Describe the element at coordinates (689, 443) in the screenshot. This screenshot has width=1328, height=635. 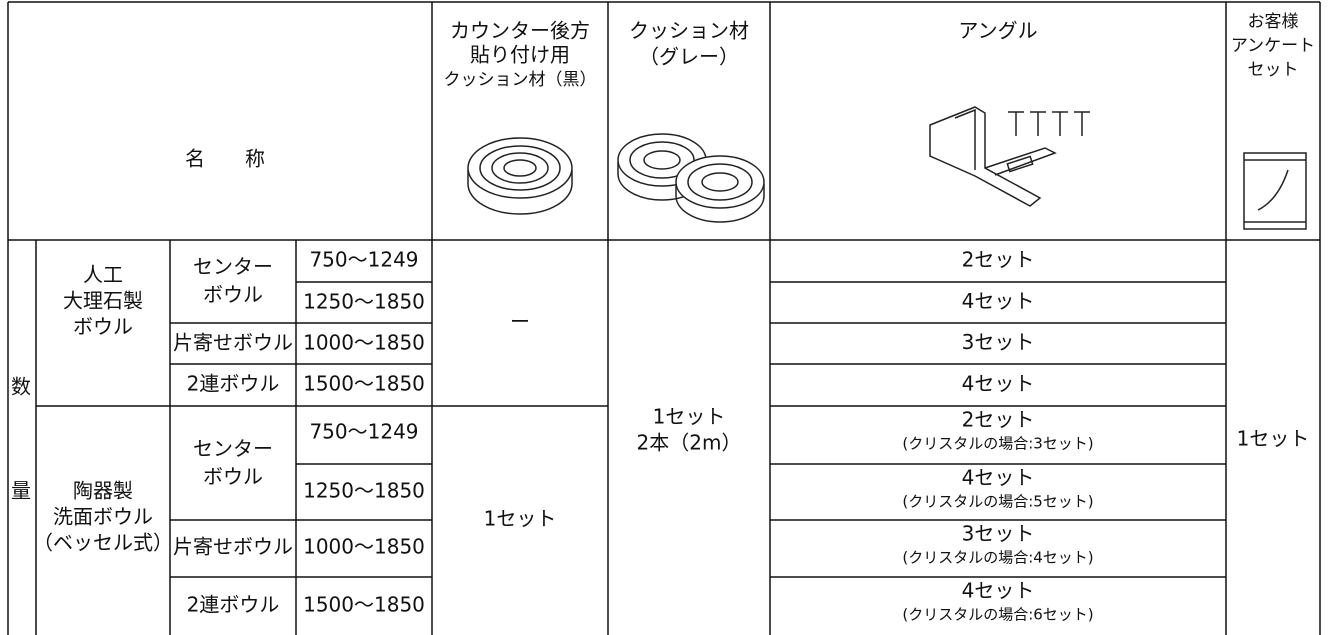
I see `cushion: 2本（2m）` at that location.